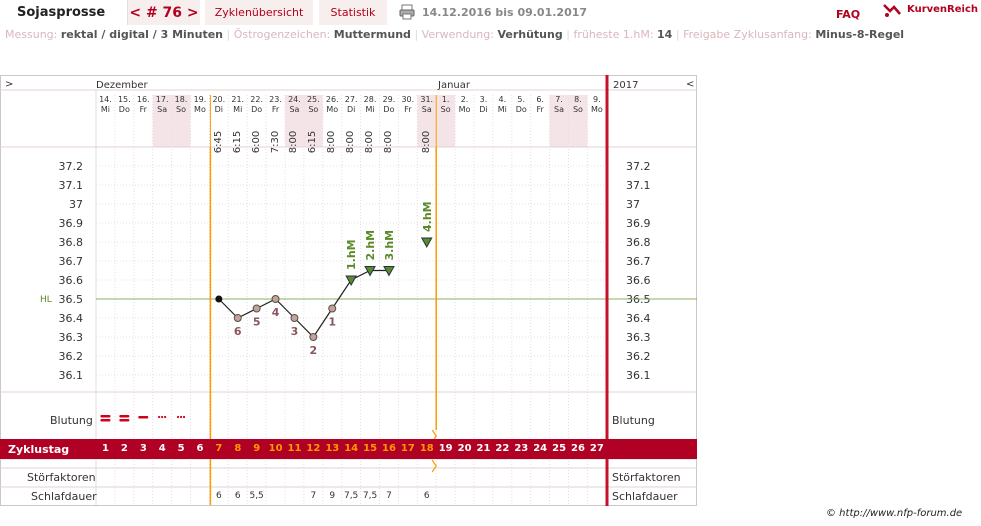  What do you see at coordinates (275, 142) in the screenshot?
I see `measure-time: 7:30` at bounding box center [275, 142].